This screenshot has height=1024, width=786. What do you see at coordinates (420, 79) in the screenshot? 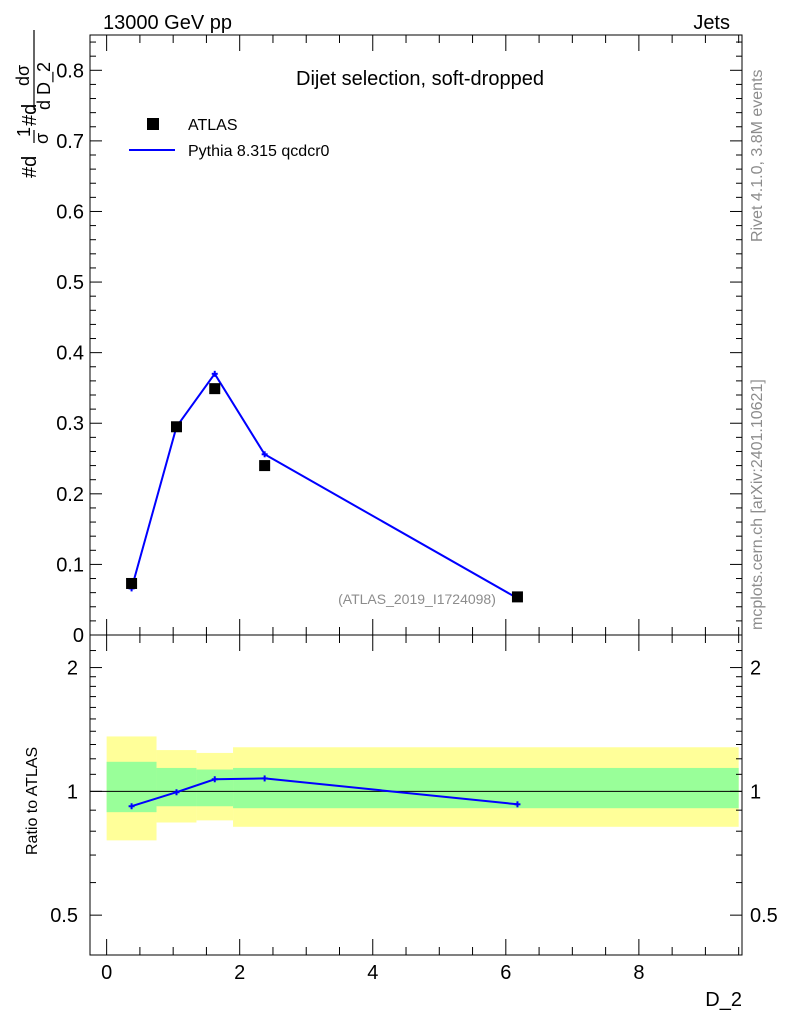
I see `plot-title: Dijet selection, soft-dropped` at bounding box center [420, 79].